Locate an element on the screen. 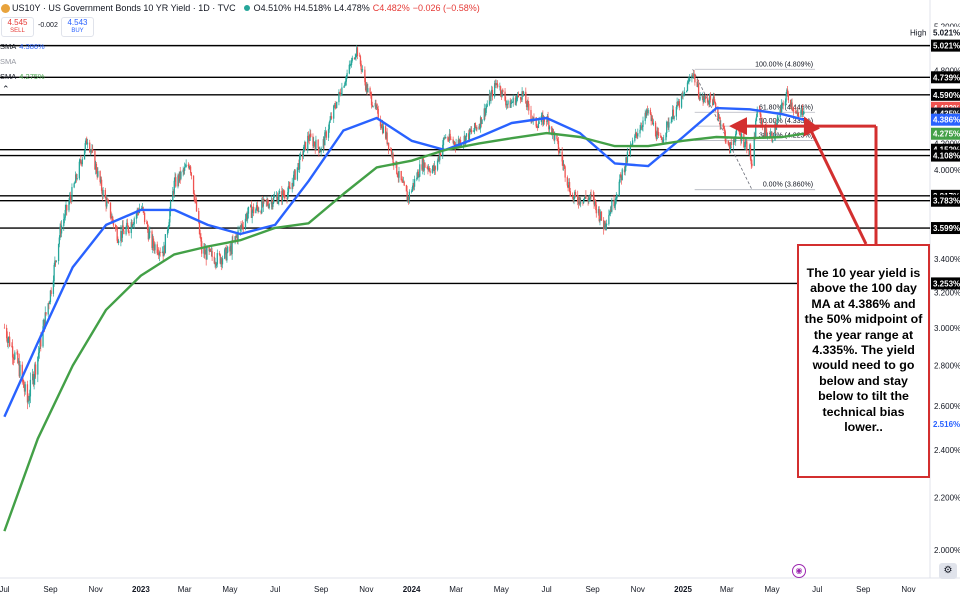 The width and height of the screenshot is (960, 598). indicator-sma-hidden: SMA is located at coordinates (8, 61).